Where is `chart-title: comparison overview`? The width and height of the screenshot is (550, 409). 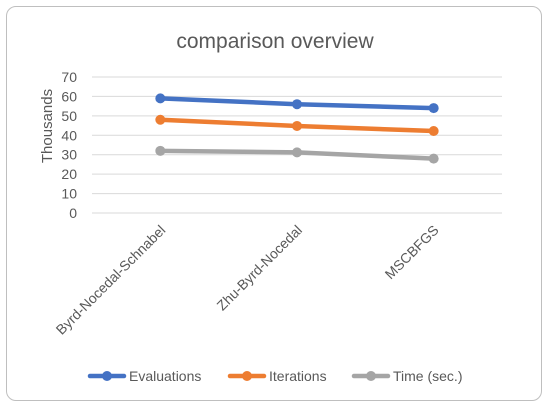 chart-title: comparison overview is located at coordinates (275, 41).